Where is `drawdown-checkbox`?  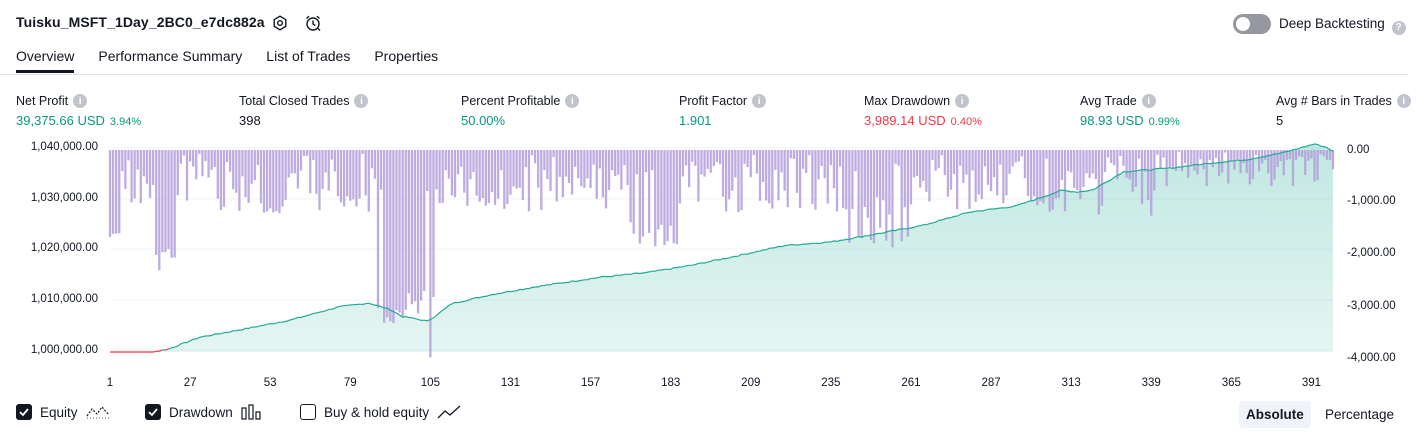
drawdown-checkbox is located at coordinates (153, 412).